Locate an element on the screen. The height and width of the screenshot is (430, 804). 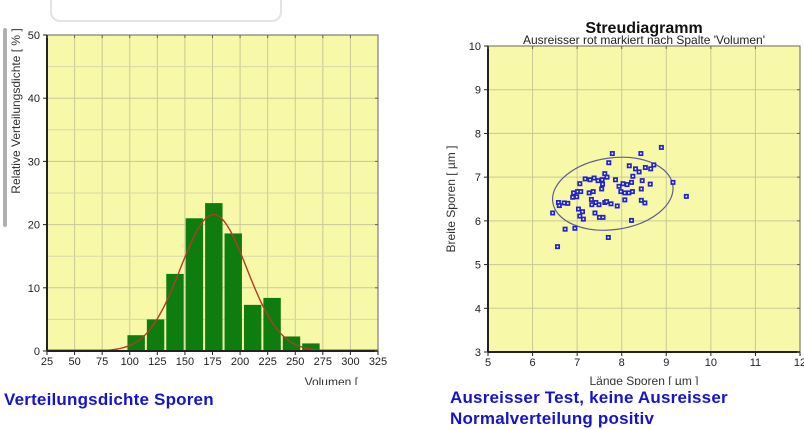
x-tick-label: 225 is located at coordinates (267, 362).